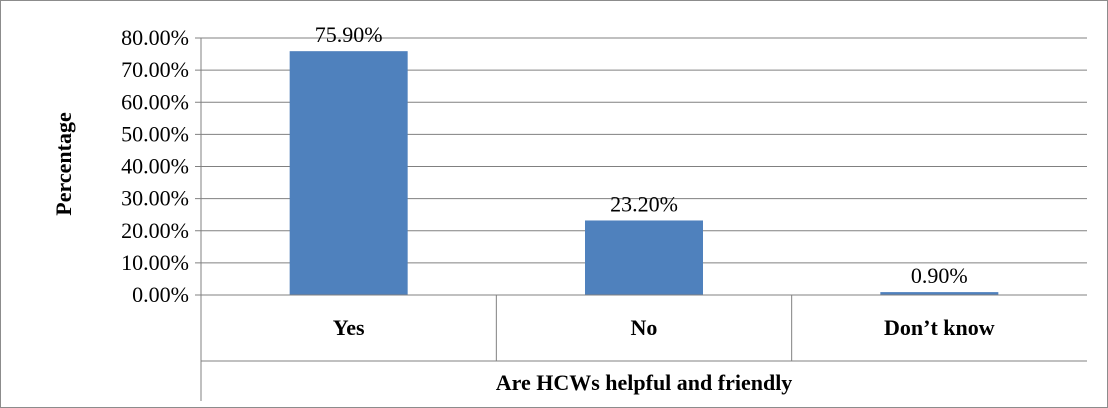  Describe the element at coordinates (155, 69) in the screenshot. I see `y-tick-label: 70.00%` at that location.